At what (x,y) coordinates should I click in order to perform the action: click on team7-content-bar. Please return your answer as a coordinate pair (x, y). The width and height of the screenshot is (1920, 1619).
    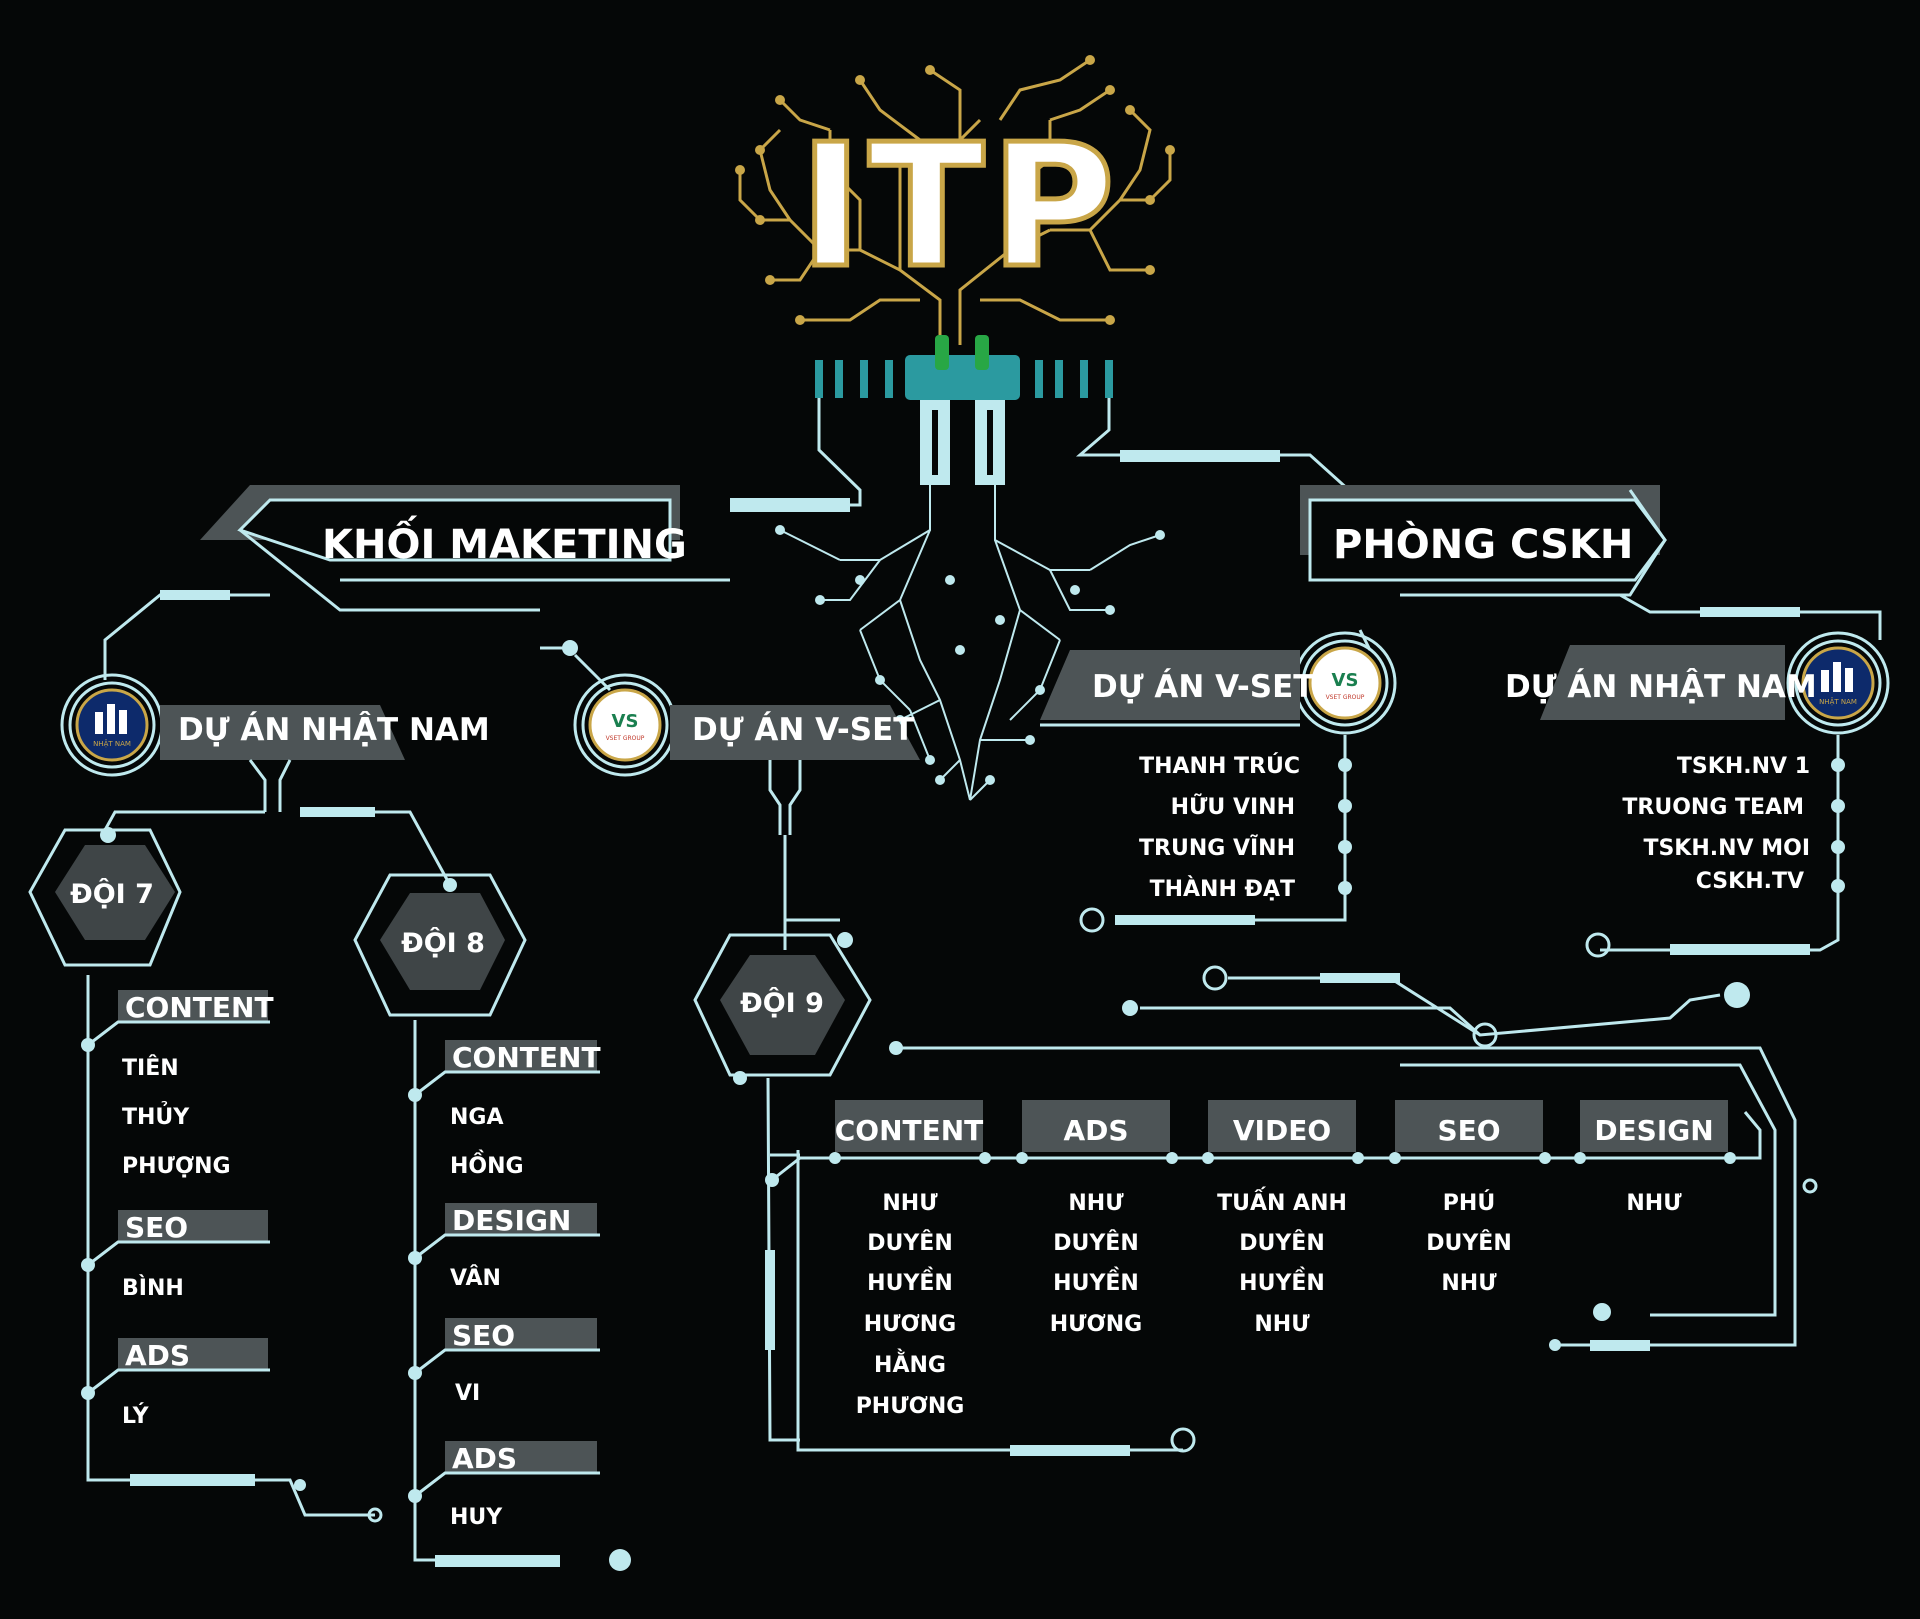
    Looking at the image, I should click on (193, 1006).